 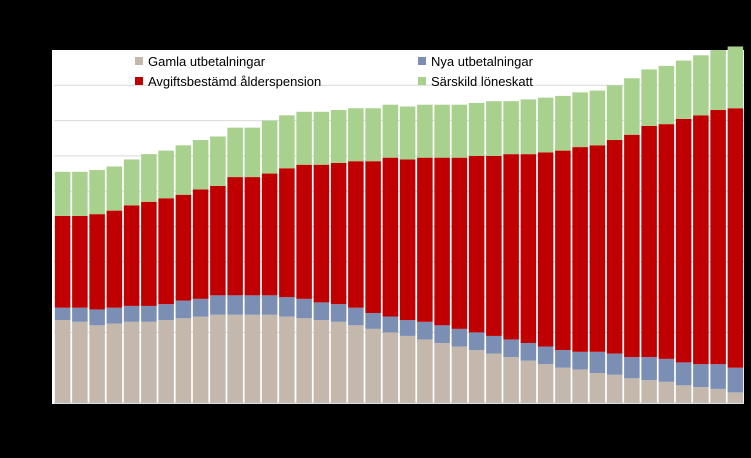 I want to click on legend-swatch-gamla, so click(x=139, y=61).